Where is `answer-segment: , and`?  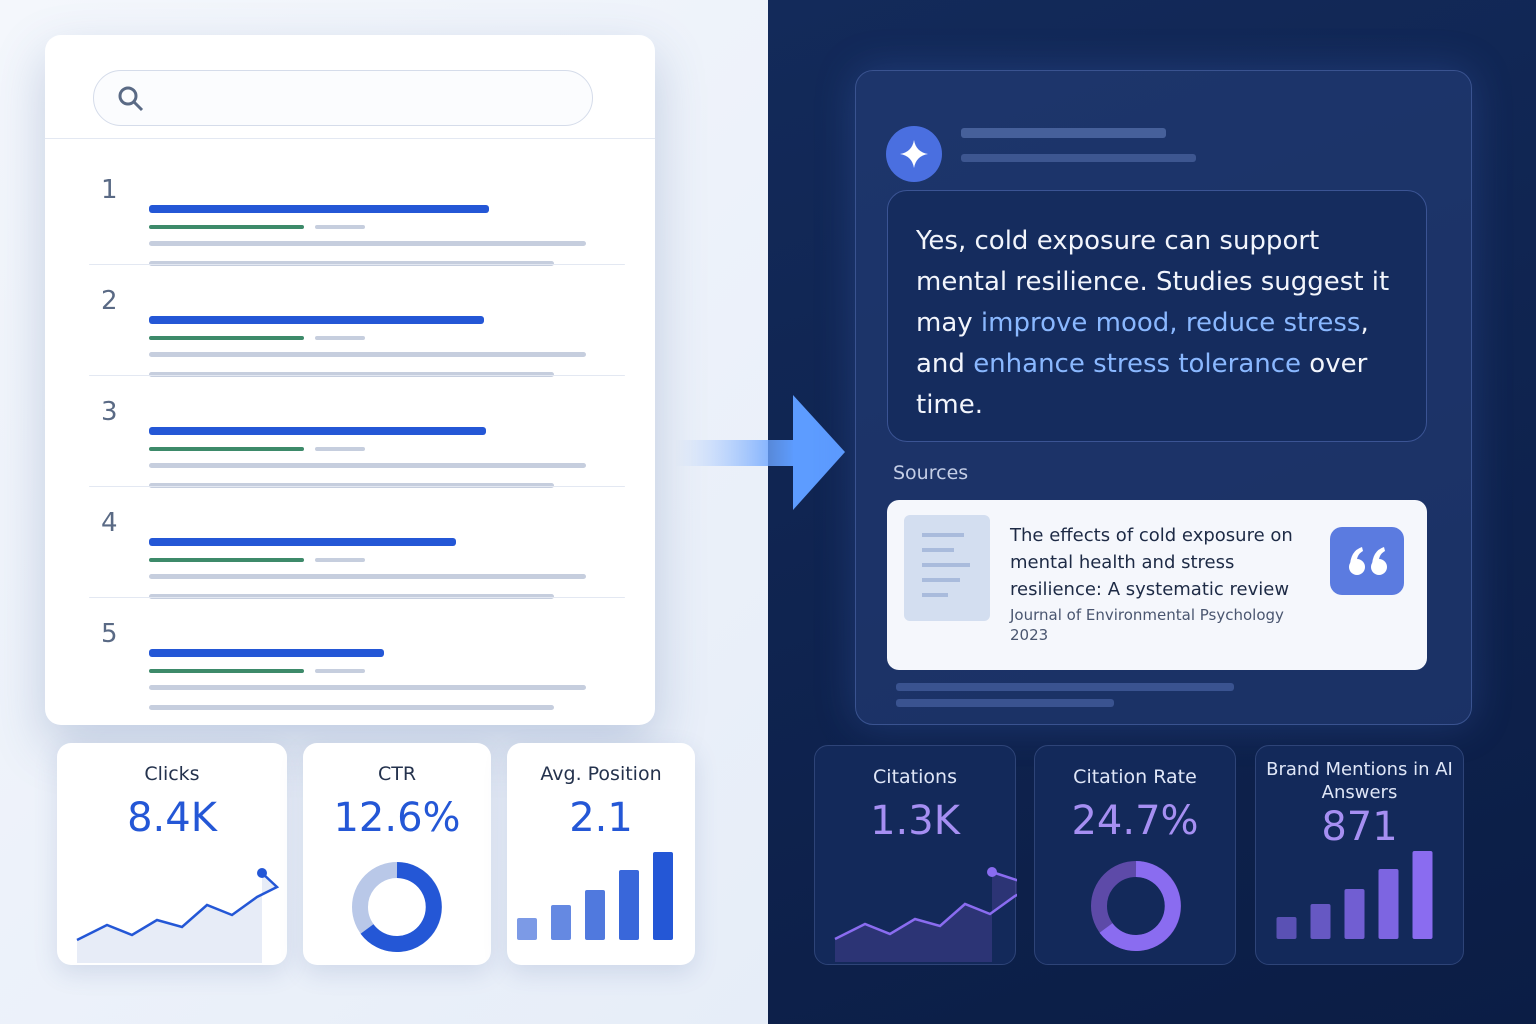
answer-segment: , and is located at coordinates (1142, 343).